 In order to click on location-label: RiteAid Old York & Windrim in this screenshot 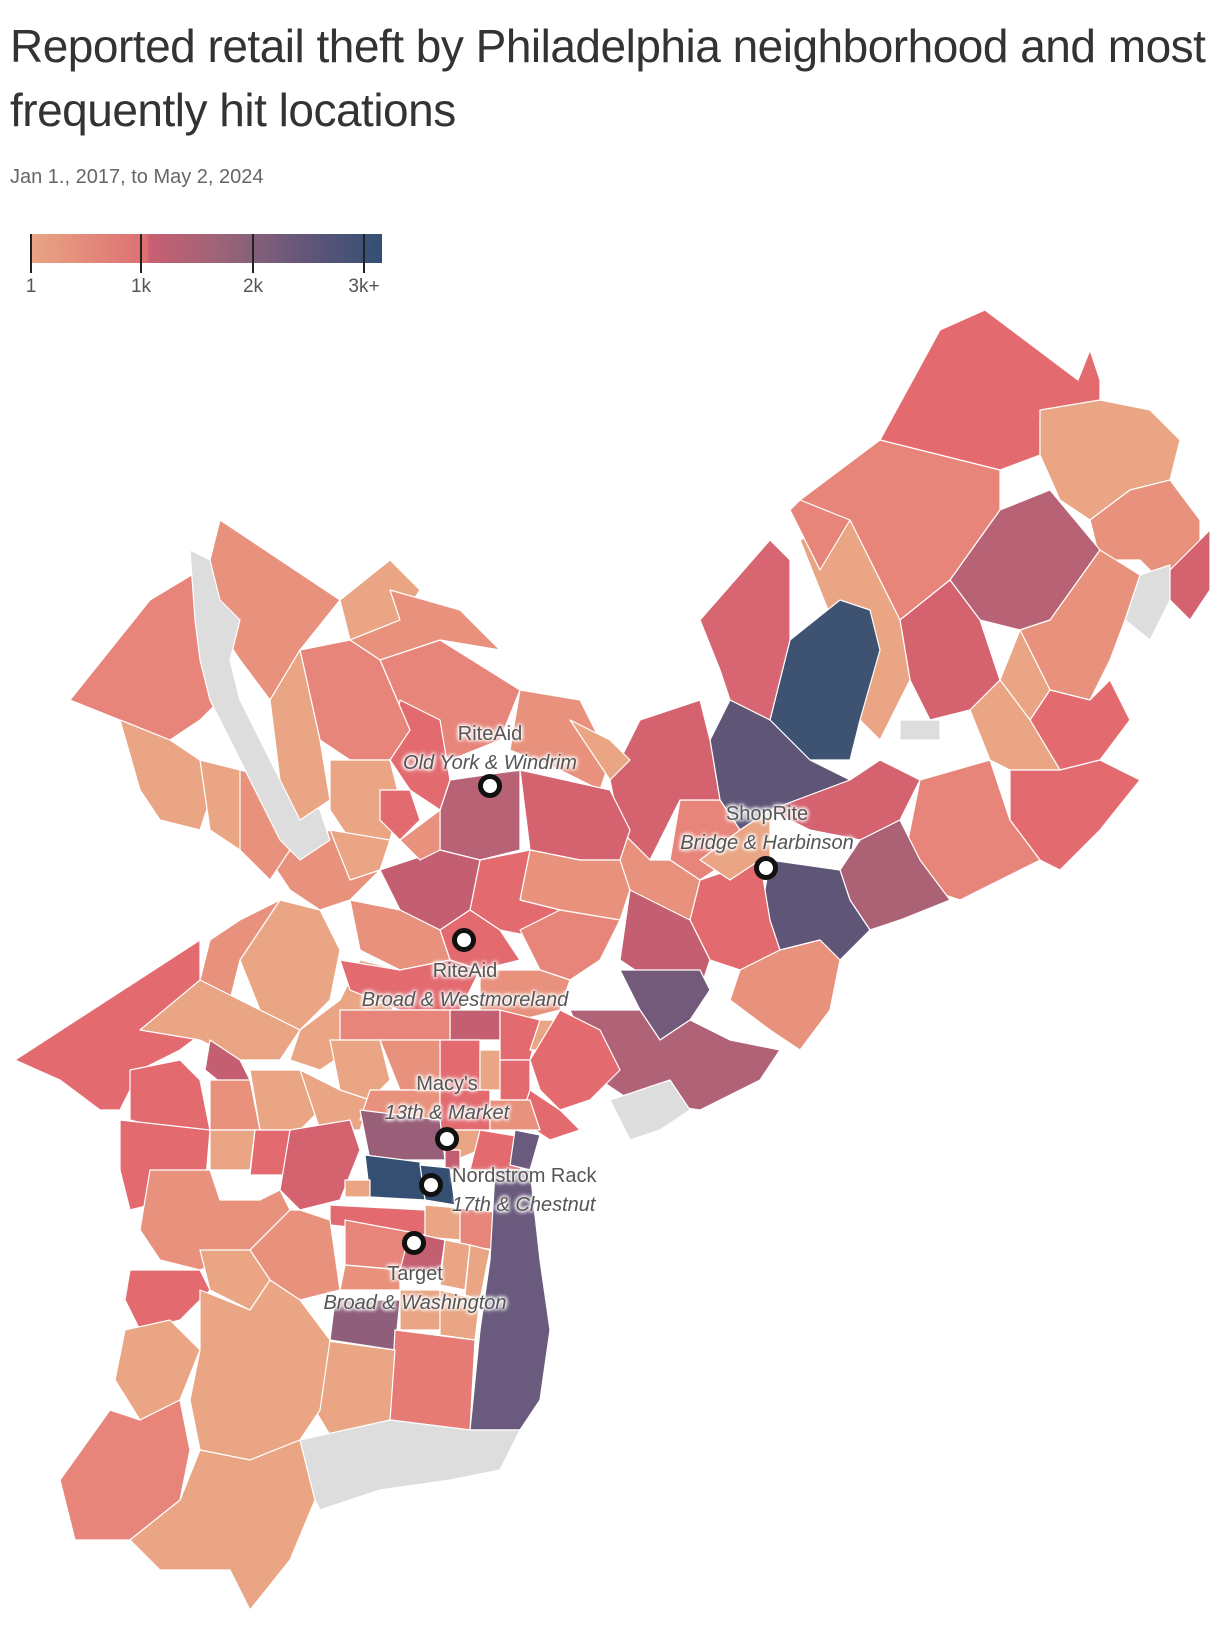, I will do `click(490, 749)`.